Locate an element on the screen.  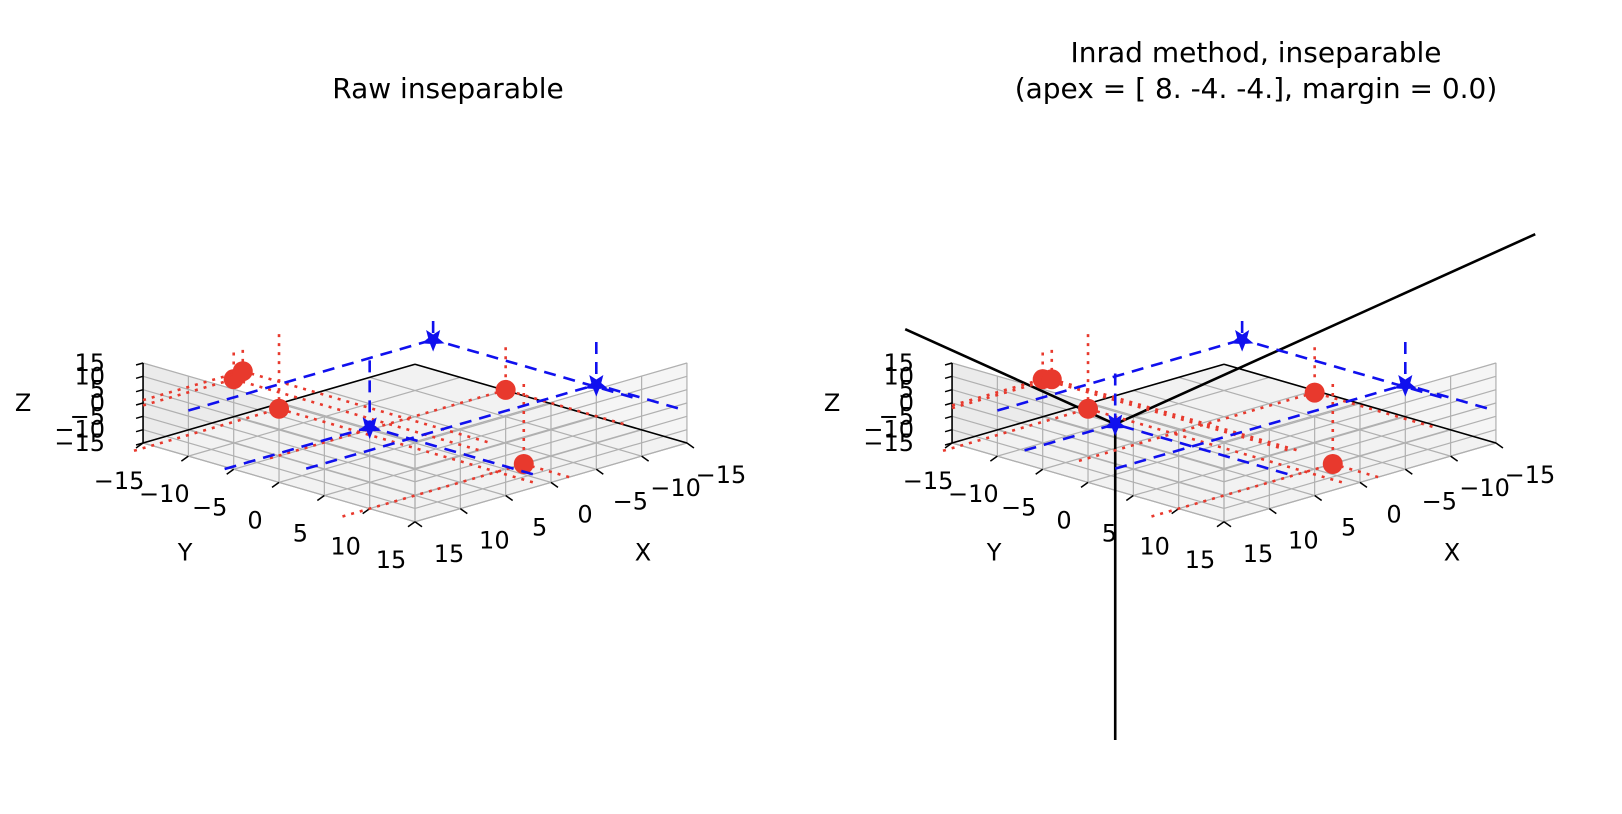
y-tick-label: 5 is located at coordinates (300, 534).